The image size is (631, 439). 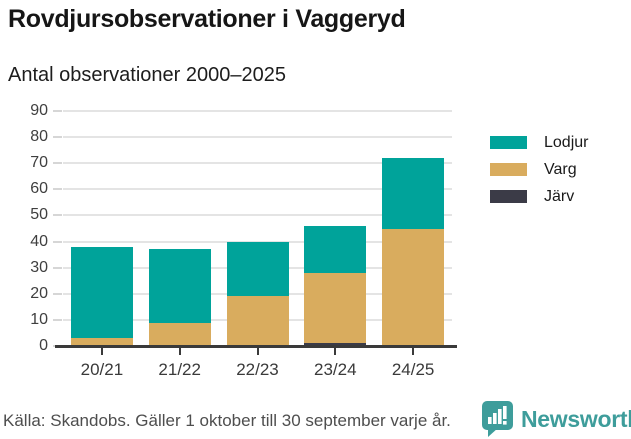 I want to click on bar-segment-varg-23/24, so click(x=335, y=308).